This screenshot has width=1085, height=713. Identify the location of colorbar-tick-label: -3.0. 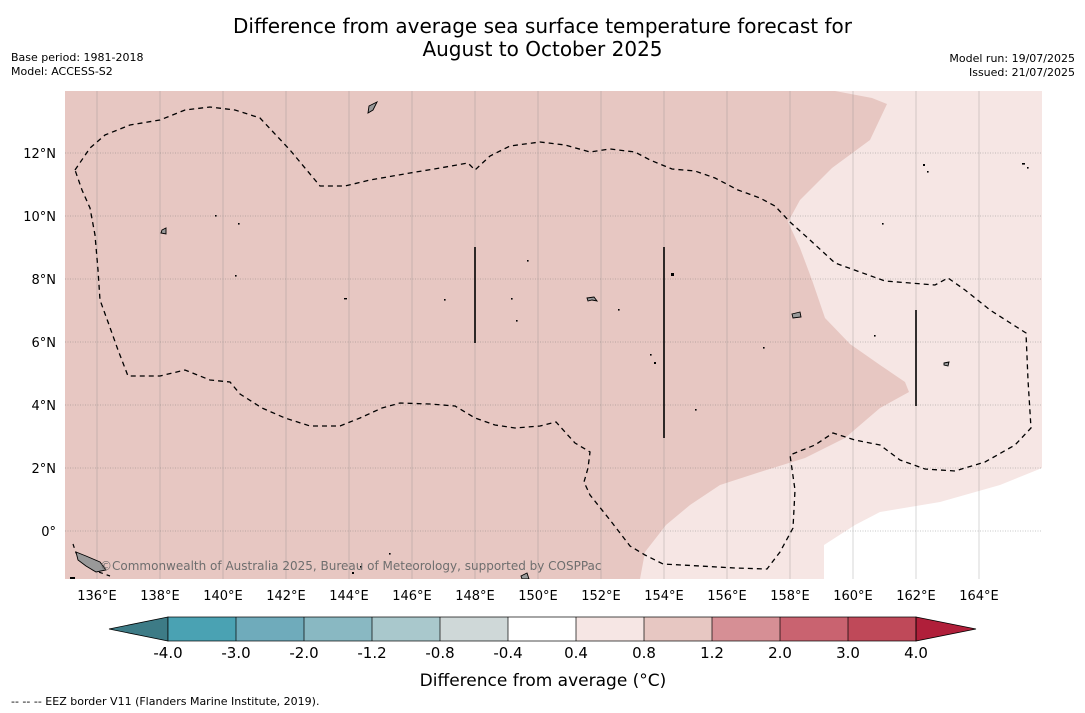
(235, 653).